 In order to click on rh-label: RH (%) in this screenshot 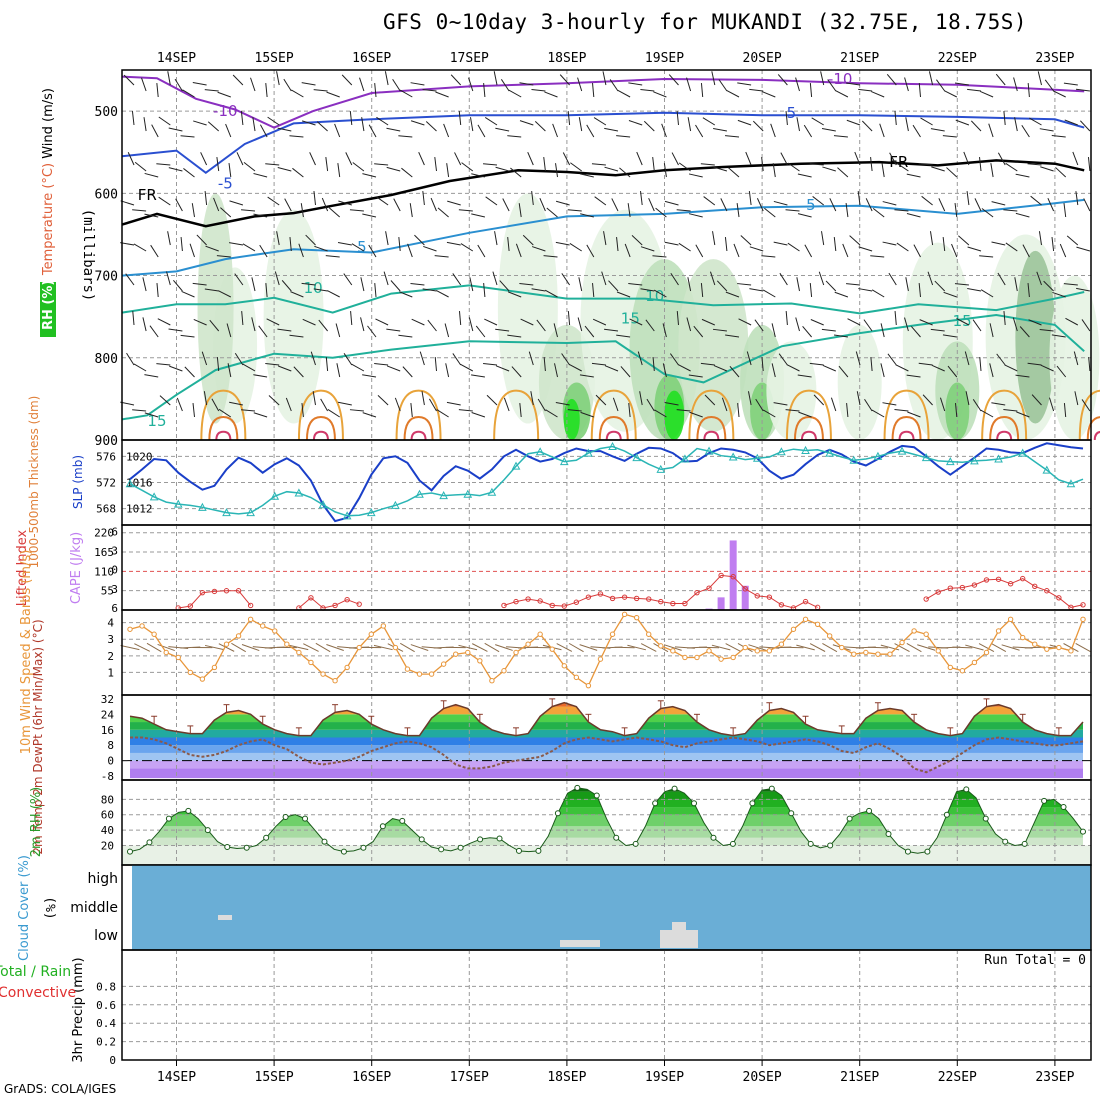, I will do `click(48, 302)`.